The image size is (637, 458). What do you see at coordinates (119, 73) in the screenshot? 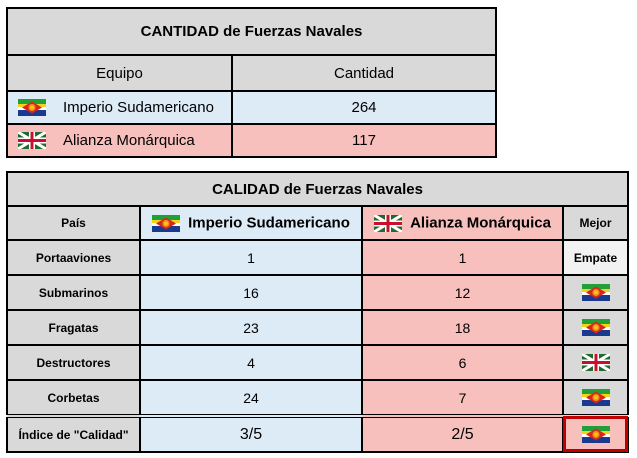
I see `header-equipo: Equipo` at bounding box center [119, 73].